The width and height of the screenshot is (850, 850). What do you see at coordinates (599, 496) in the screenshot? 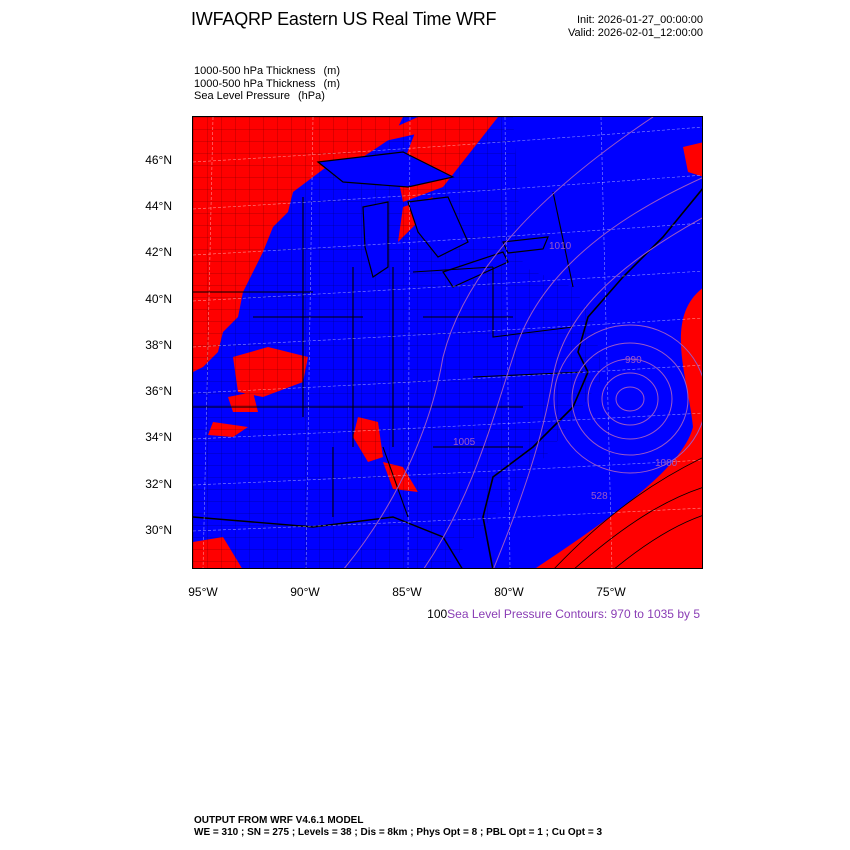
I see `contour-label: 528` at bounding box center [599, 496].